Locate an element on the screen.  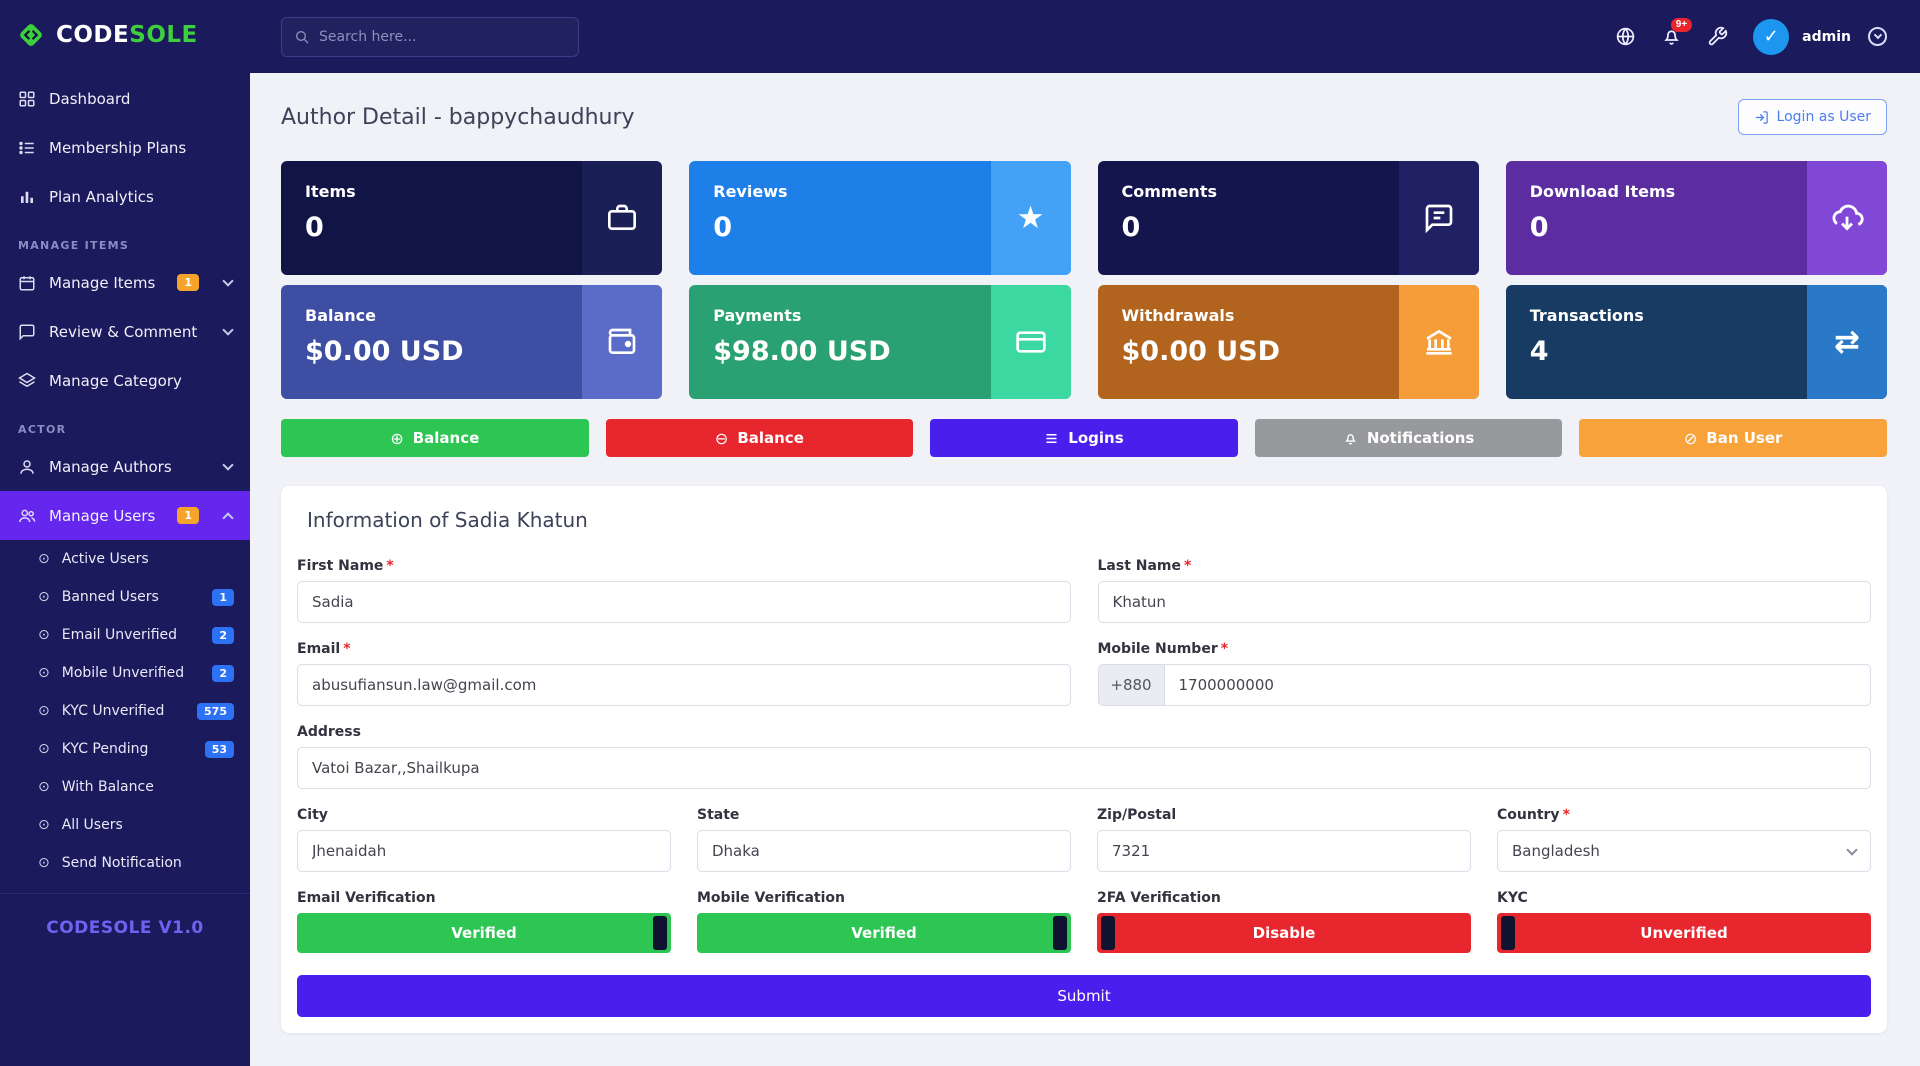
search-box is located at coordinates (430, 36).